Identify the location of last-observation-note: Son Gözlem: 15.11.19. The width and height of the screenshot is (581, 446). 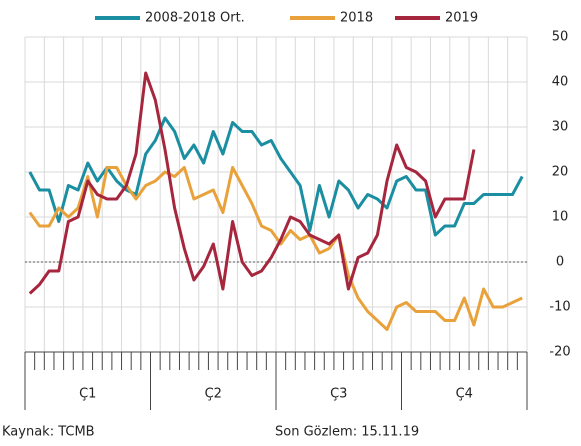
(347, 432).